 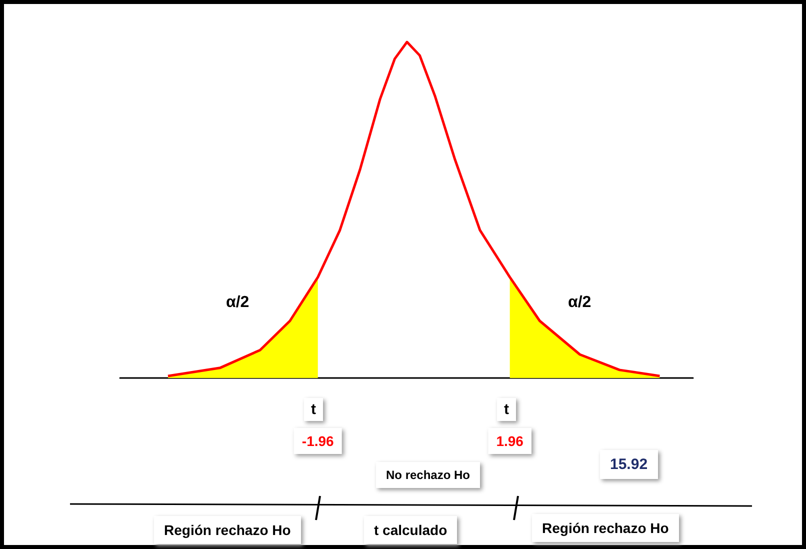 I want to click on text: 15.92, so click(x=629, y=464).